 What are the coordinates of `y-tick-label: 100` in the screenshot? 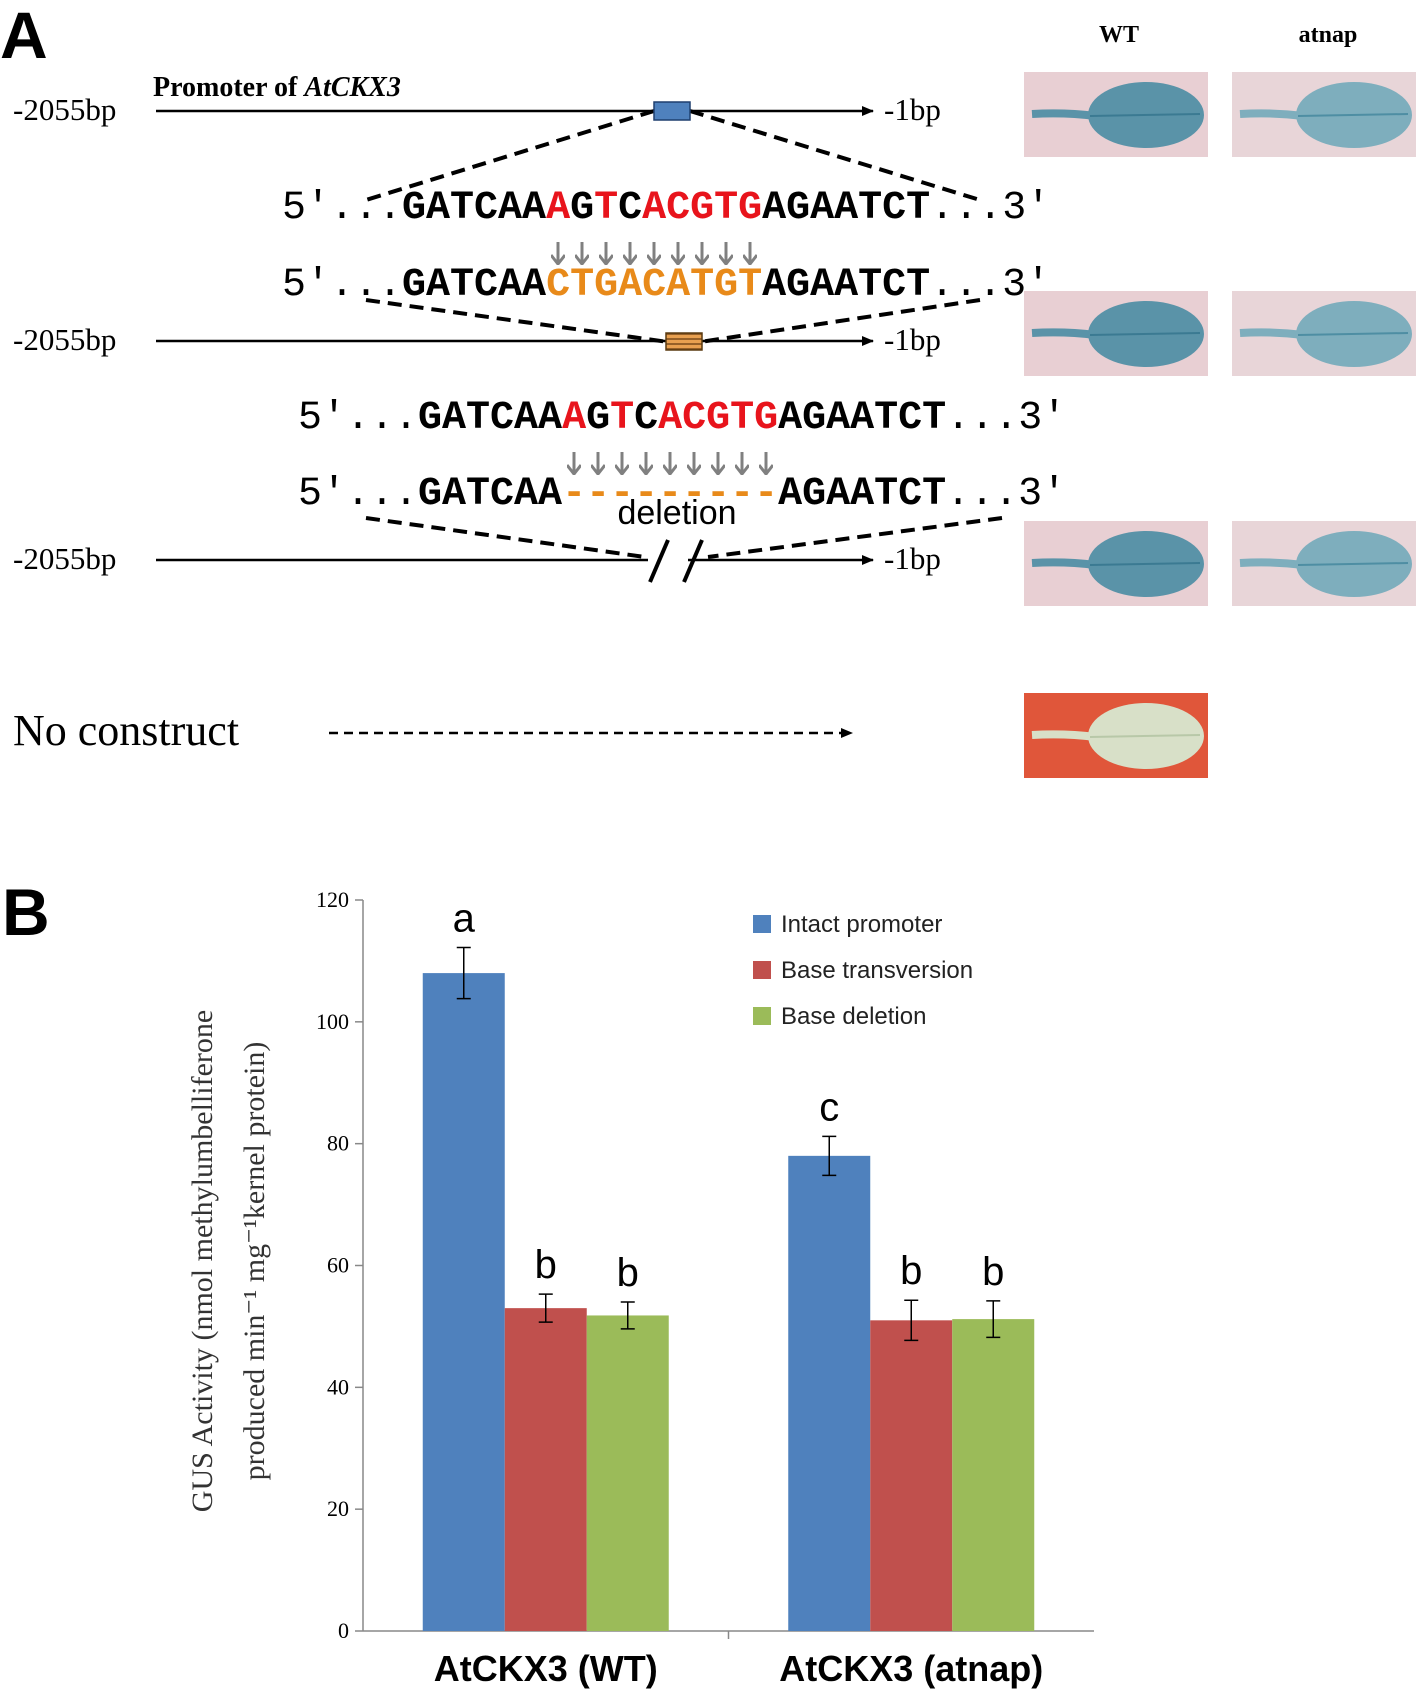 It's located at (332, 1021).